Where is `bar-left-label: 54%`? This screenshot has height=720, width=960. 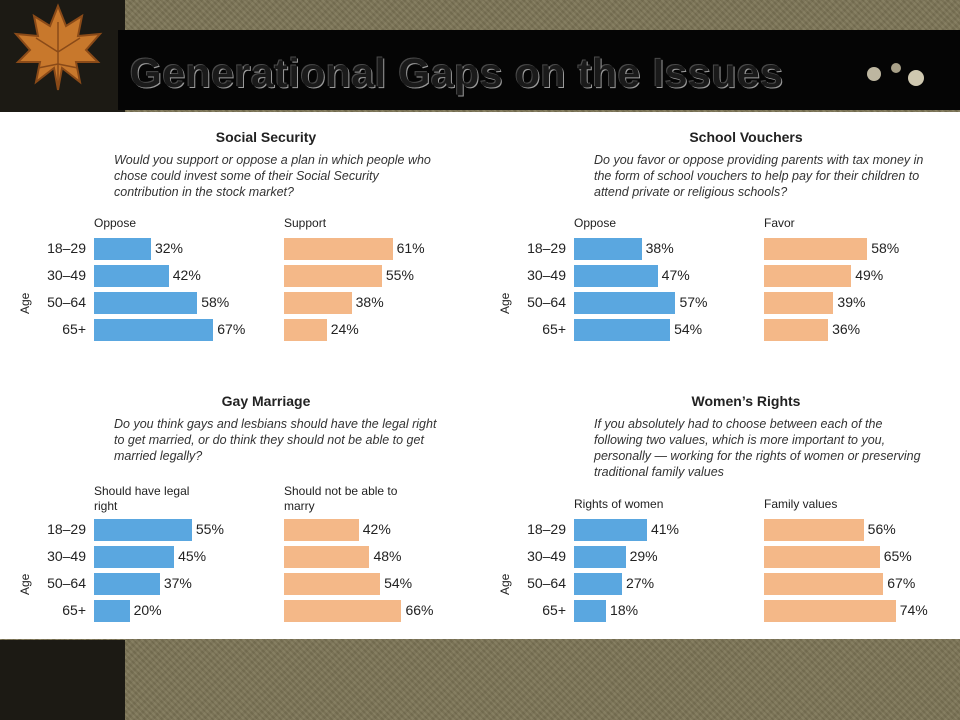 bar-left-label: 54% is located at coordinates (688, 329).